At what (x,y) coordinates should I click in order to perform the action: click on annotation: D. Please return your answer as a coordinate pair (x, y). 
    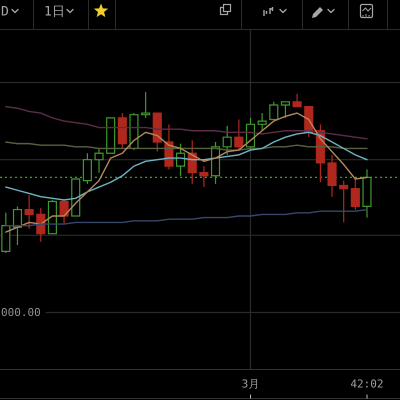
    Looking at the image, I should click on (5, 12).